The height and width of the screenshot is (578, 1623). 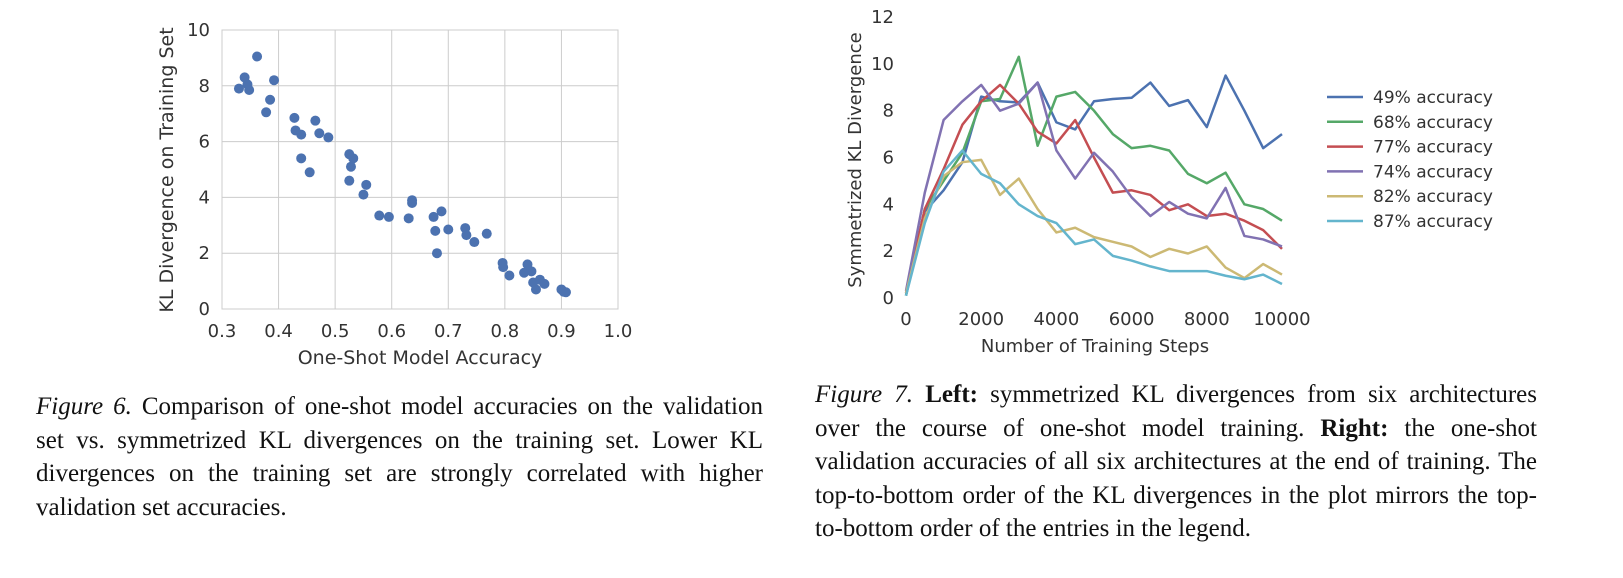 What do you see at coordinates (888, 298) in the screenshot?
I see `line-y-tick-label: 0` at bounding box center [888, 298].